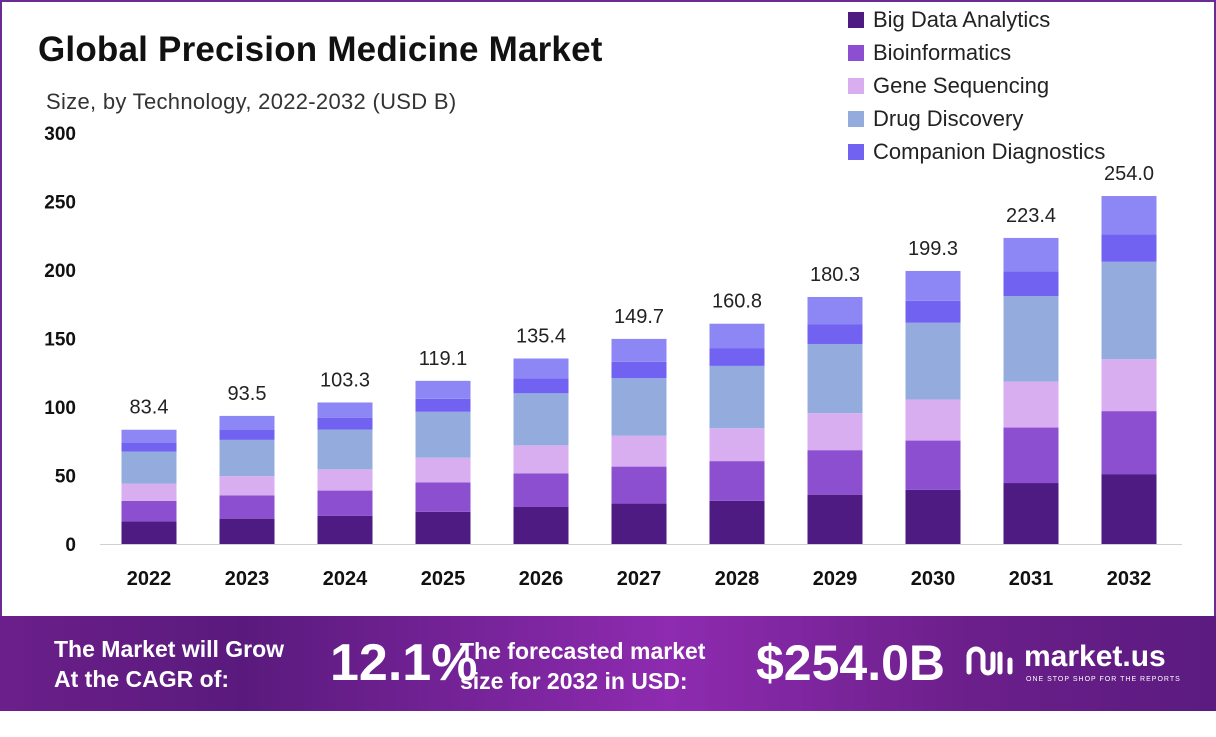 The image size is (1216, 737). I want to click on bar-segment-gene-sequencing-2022, so click(149, 492).